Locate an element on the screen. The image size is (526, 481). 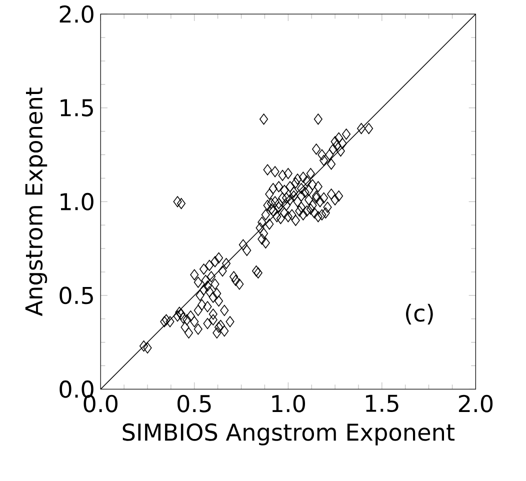
y-axis-title: Angstrom Exponent is located at coordinates (36, 202).